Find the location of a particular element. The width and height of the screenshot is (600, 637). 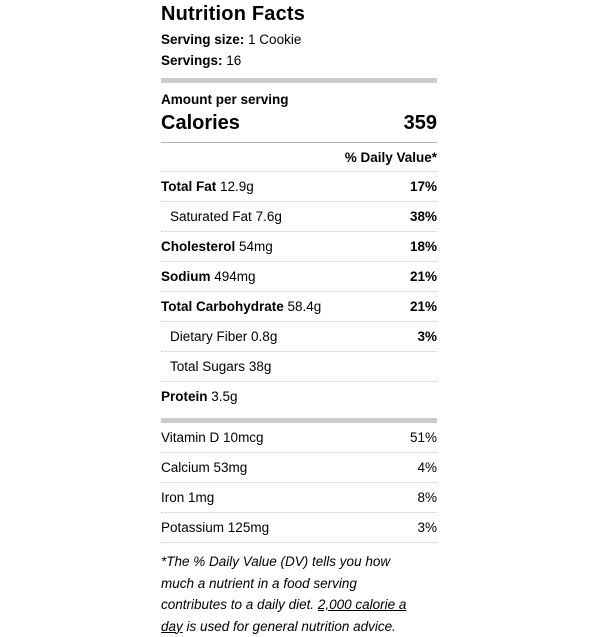

nutrient-row-protein: Protein 3.5g is located at coordinates (299, 396).